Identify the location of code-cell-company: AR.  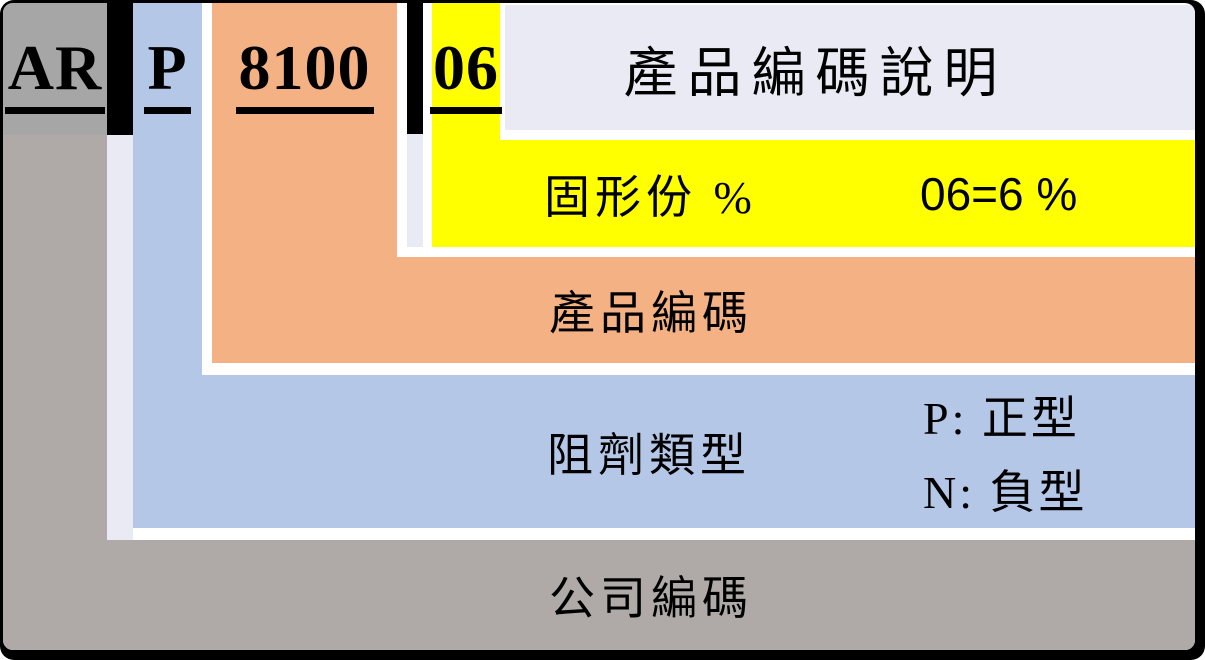
(55, 69).